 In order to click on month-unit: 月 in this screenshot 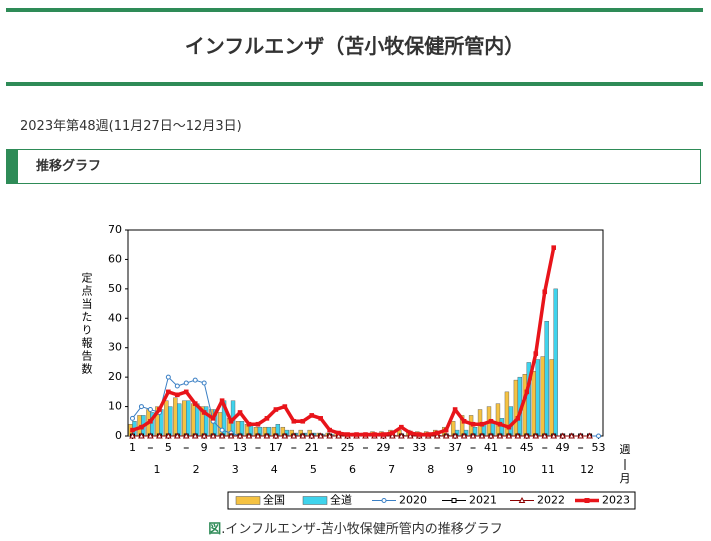, I will do `click(625, 478)`.